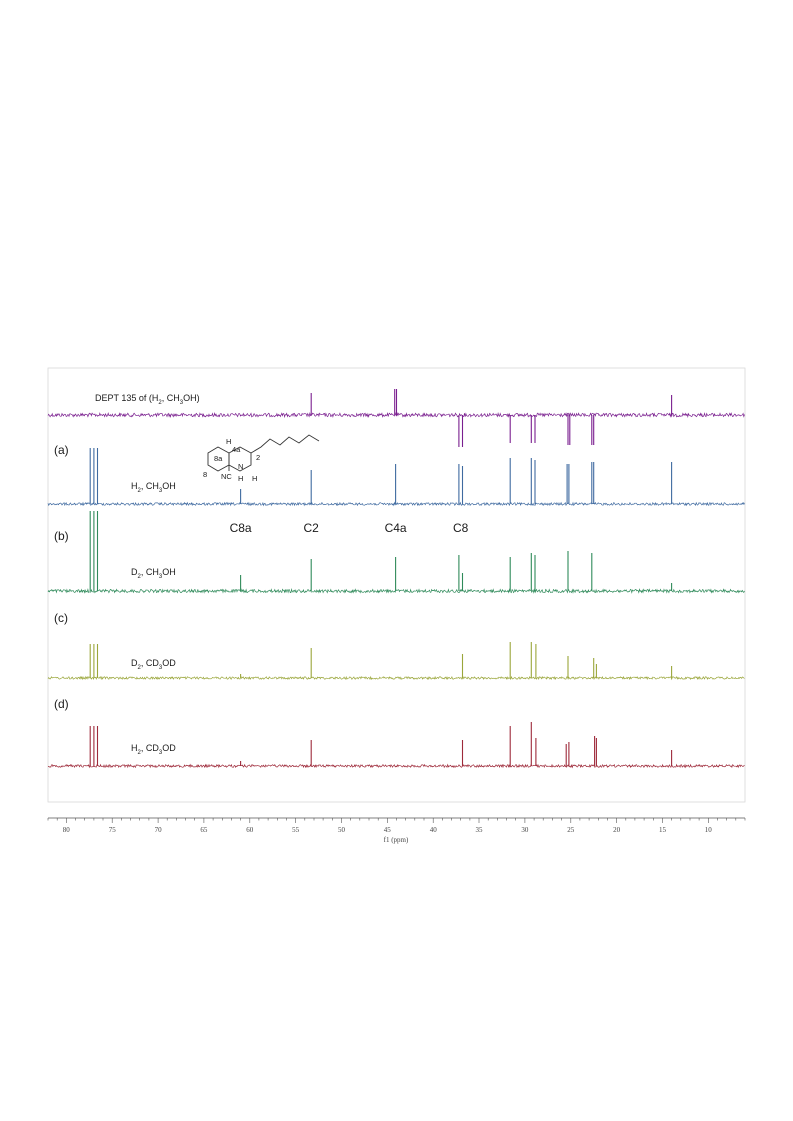 The height and width of the screenshot is (1121, 793). Describe the element at coordinates (218, 458) in the screenshot. I see `structure-label-8a: 8a` at that location.